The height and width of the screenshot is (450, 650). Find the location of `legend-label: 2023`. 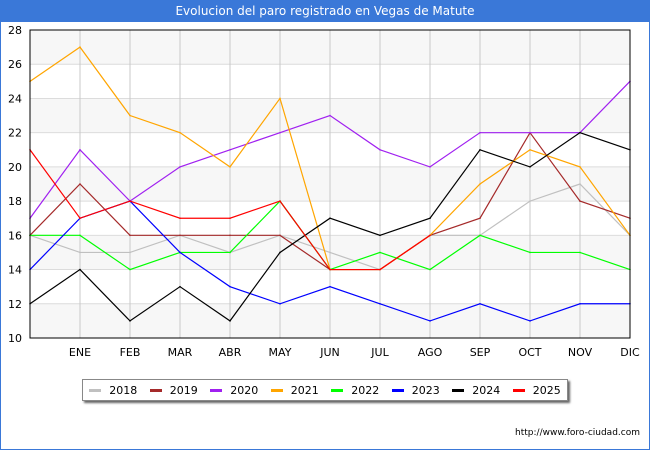

legend-label: 2023 is located at coordinates (425, 390).